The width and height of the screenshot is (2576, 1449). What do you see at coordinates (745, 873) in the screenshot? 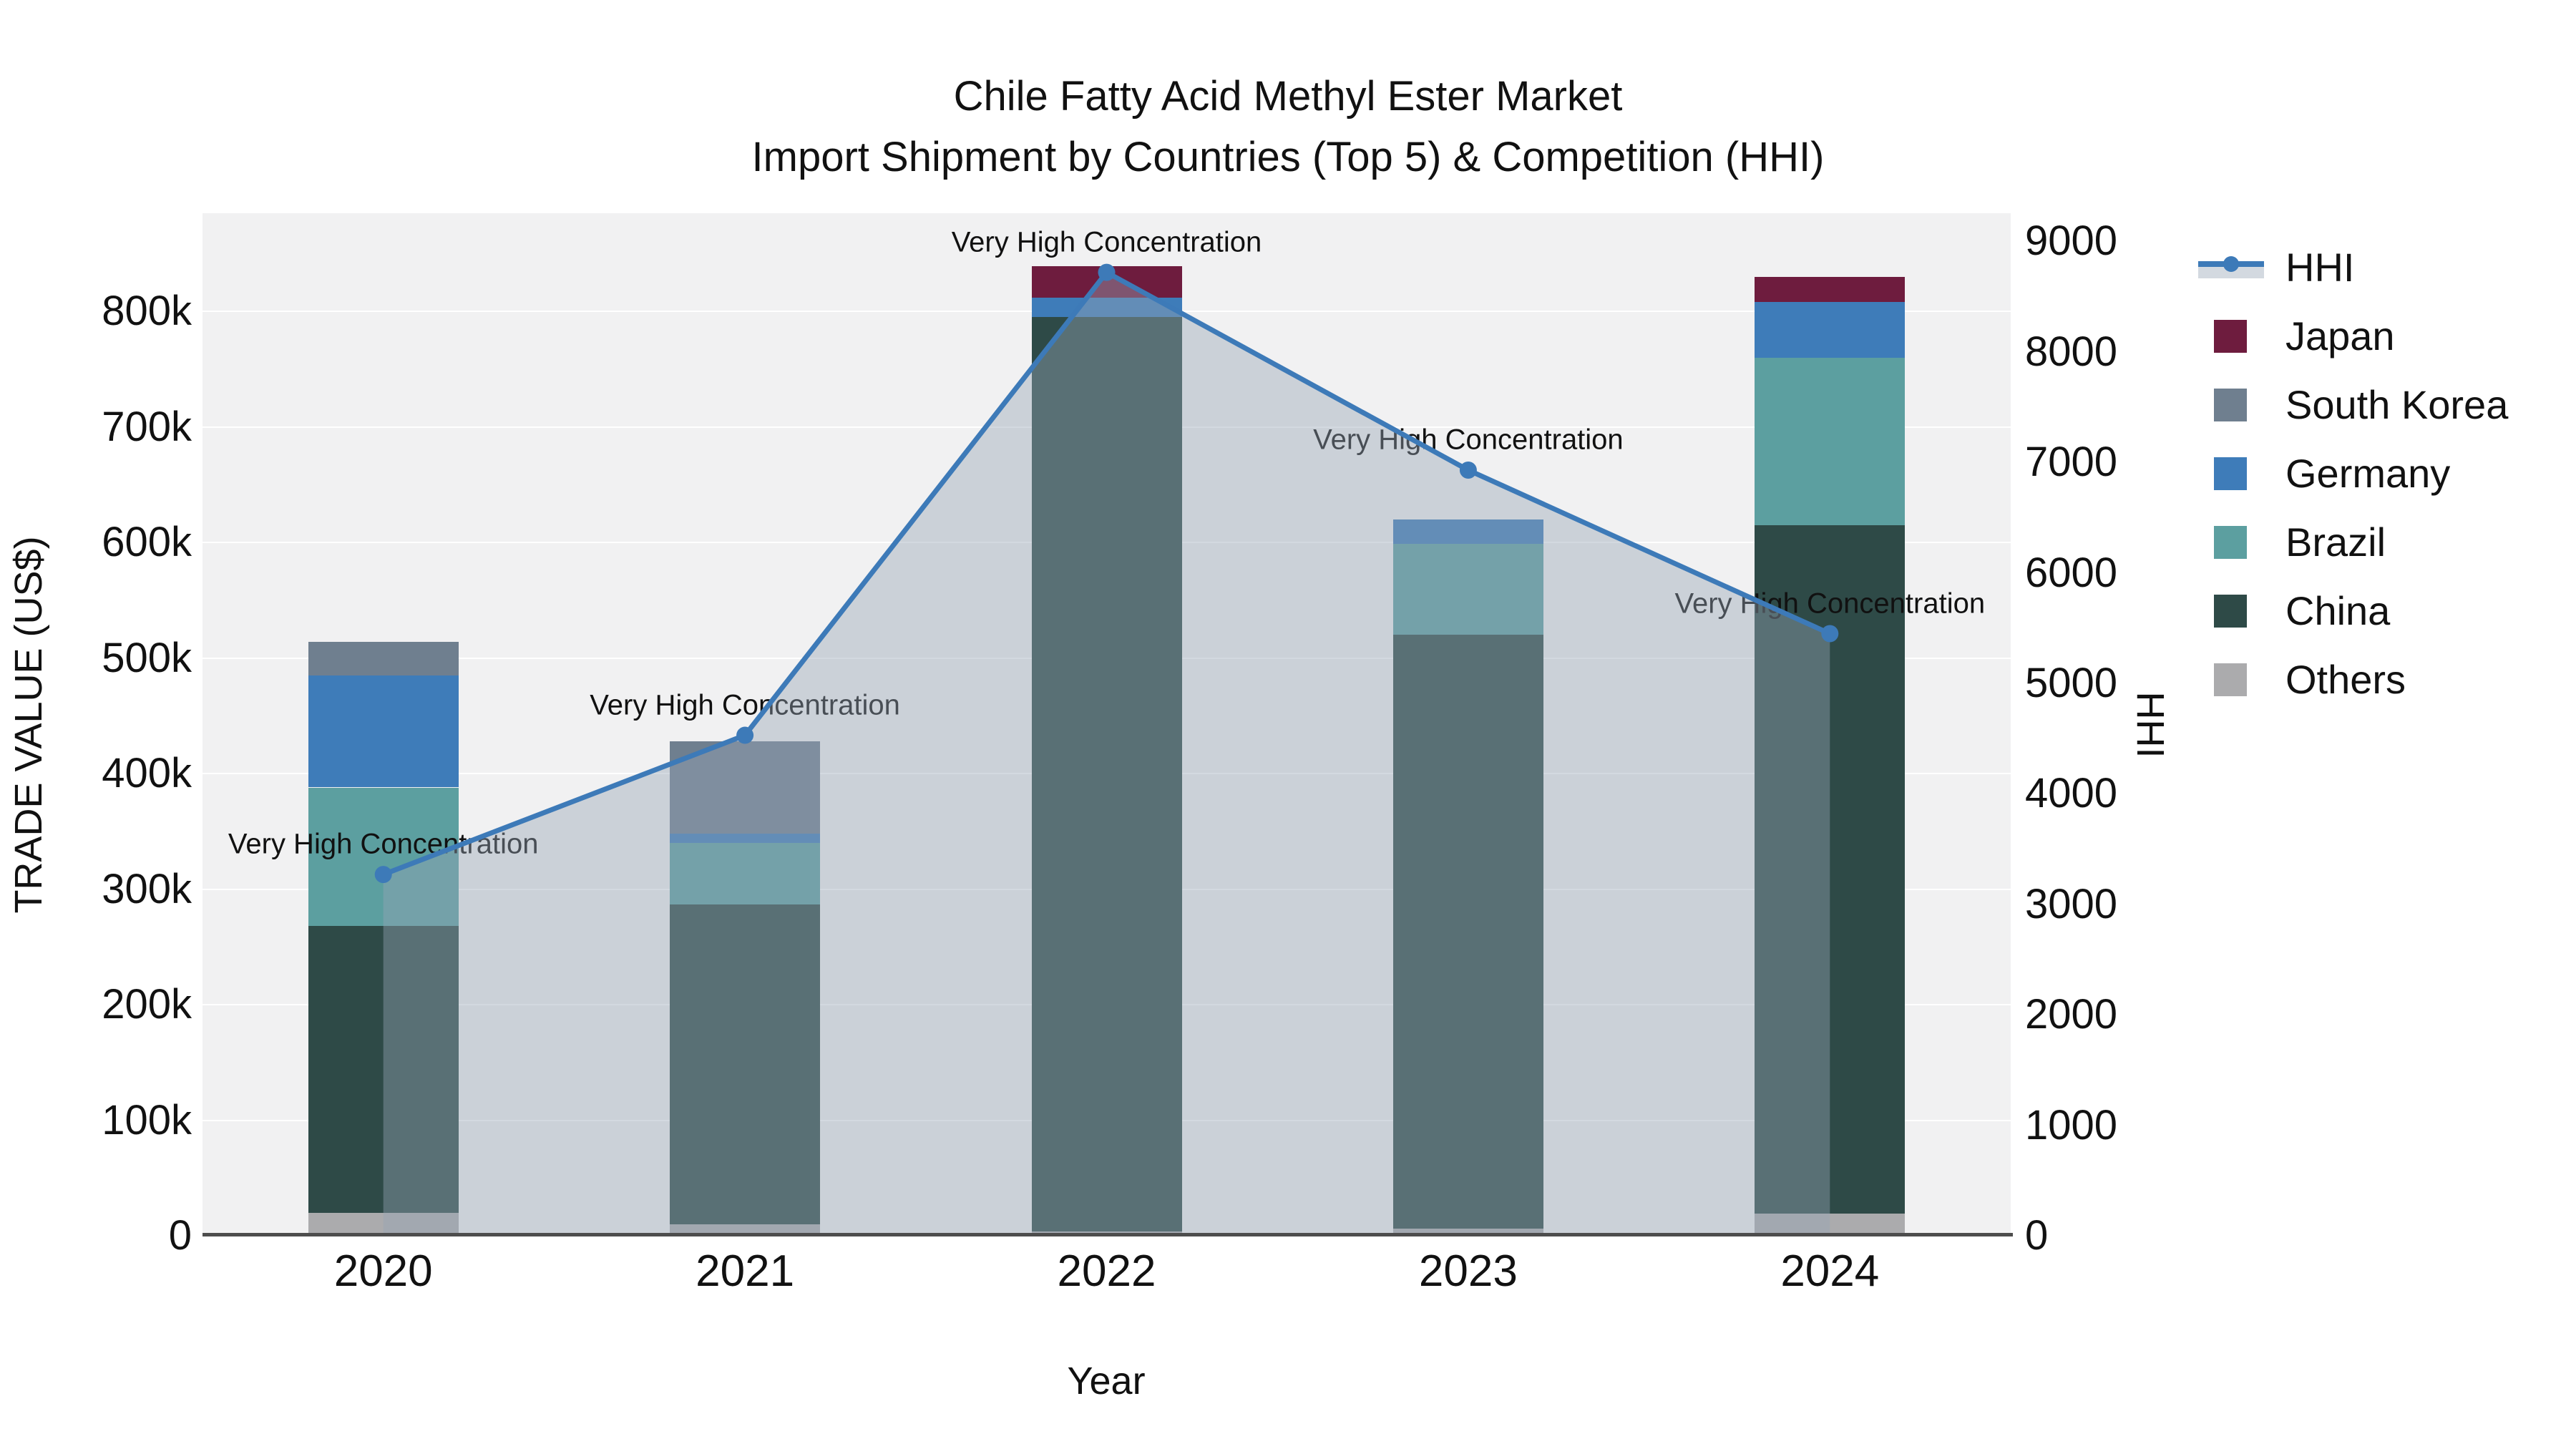
I see `bar-brazil-2021` at bounding box center [745, 873].